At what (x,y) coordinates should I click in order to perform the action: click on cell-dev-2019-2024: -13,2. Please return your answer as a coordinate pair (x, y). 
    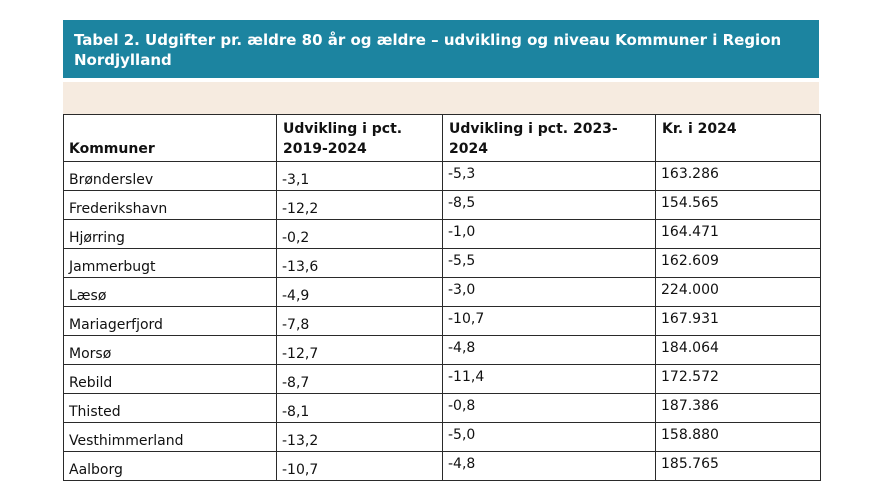
    Looking at the image, I should click on (359, 437).